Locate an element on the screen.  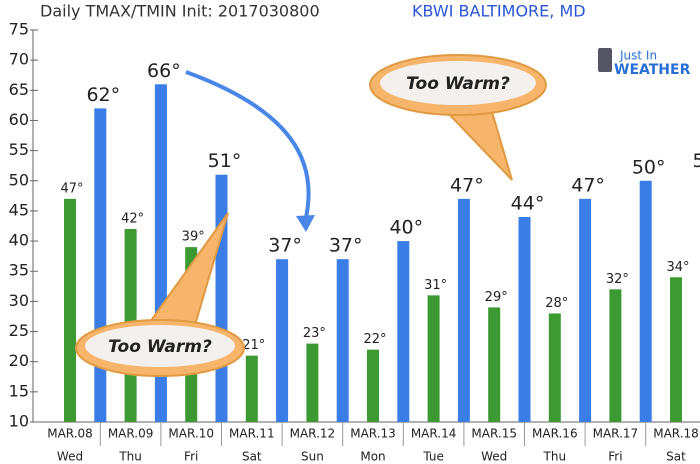
x-tick-label: MAR.17 is located at coordinates (616, 434).